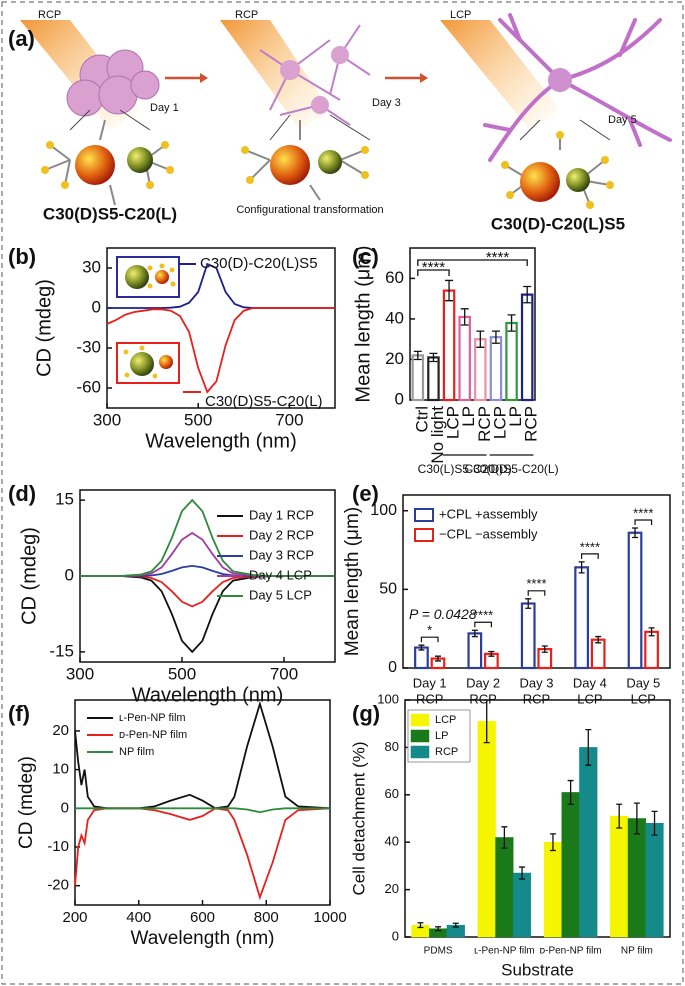 The height and width of the screenshot is (986, 685). I want to click on x-axis-title: Substrate, so click(537, 969).